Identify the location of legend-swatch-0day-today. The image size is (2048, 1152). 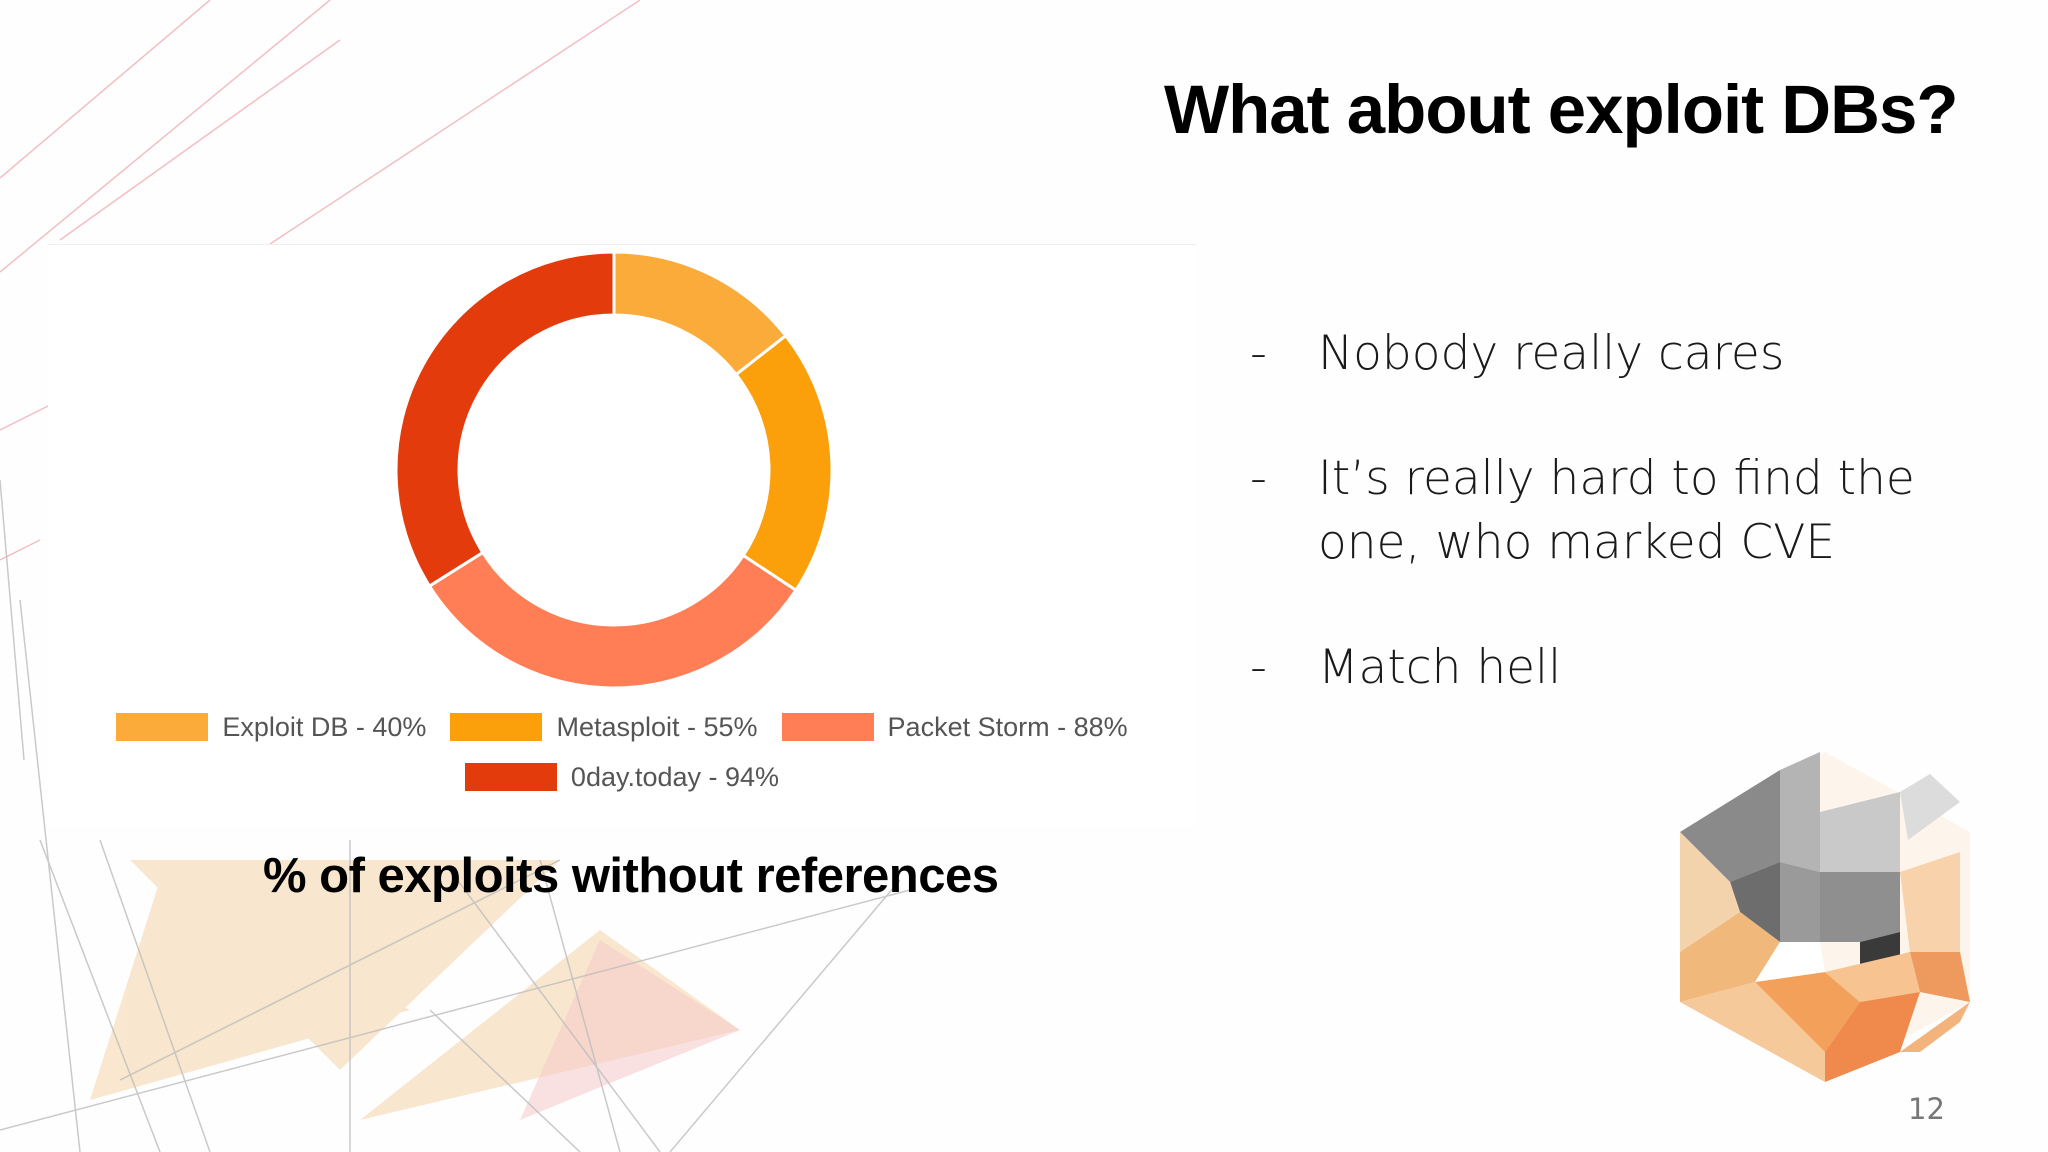
(510, 777).